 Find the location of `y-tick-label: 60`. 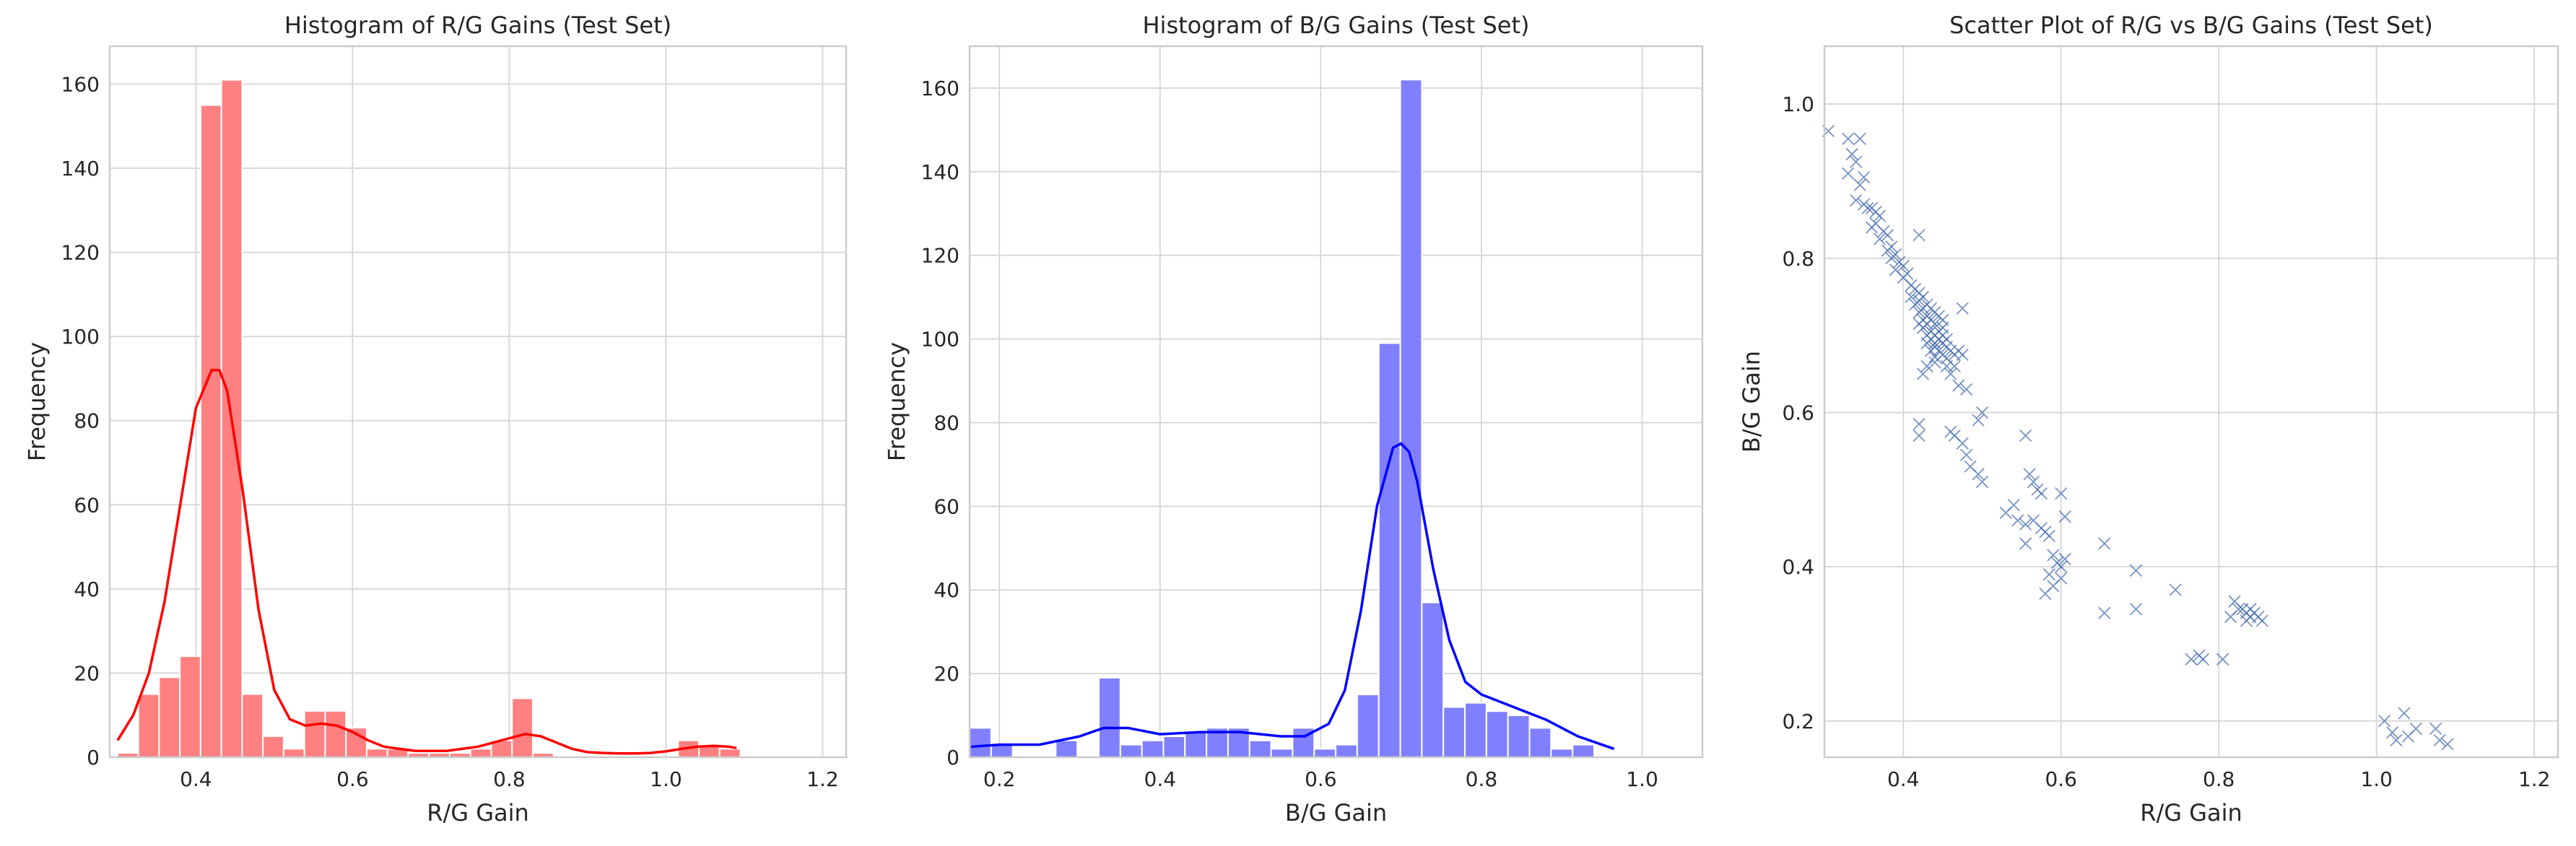

y-tick-label: 60 is located at coordinates (87, 505).